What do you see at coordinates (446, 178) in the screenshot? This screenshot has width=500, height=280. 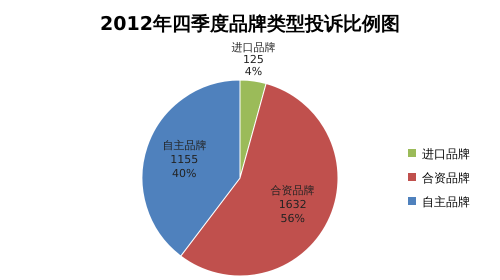 I see `legend-label: 合资品牌` at bounding box center [446, 178].